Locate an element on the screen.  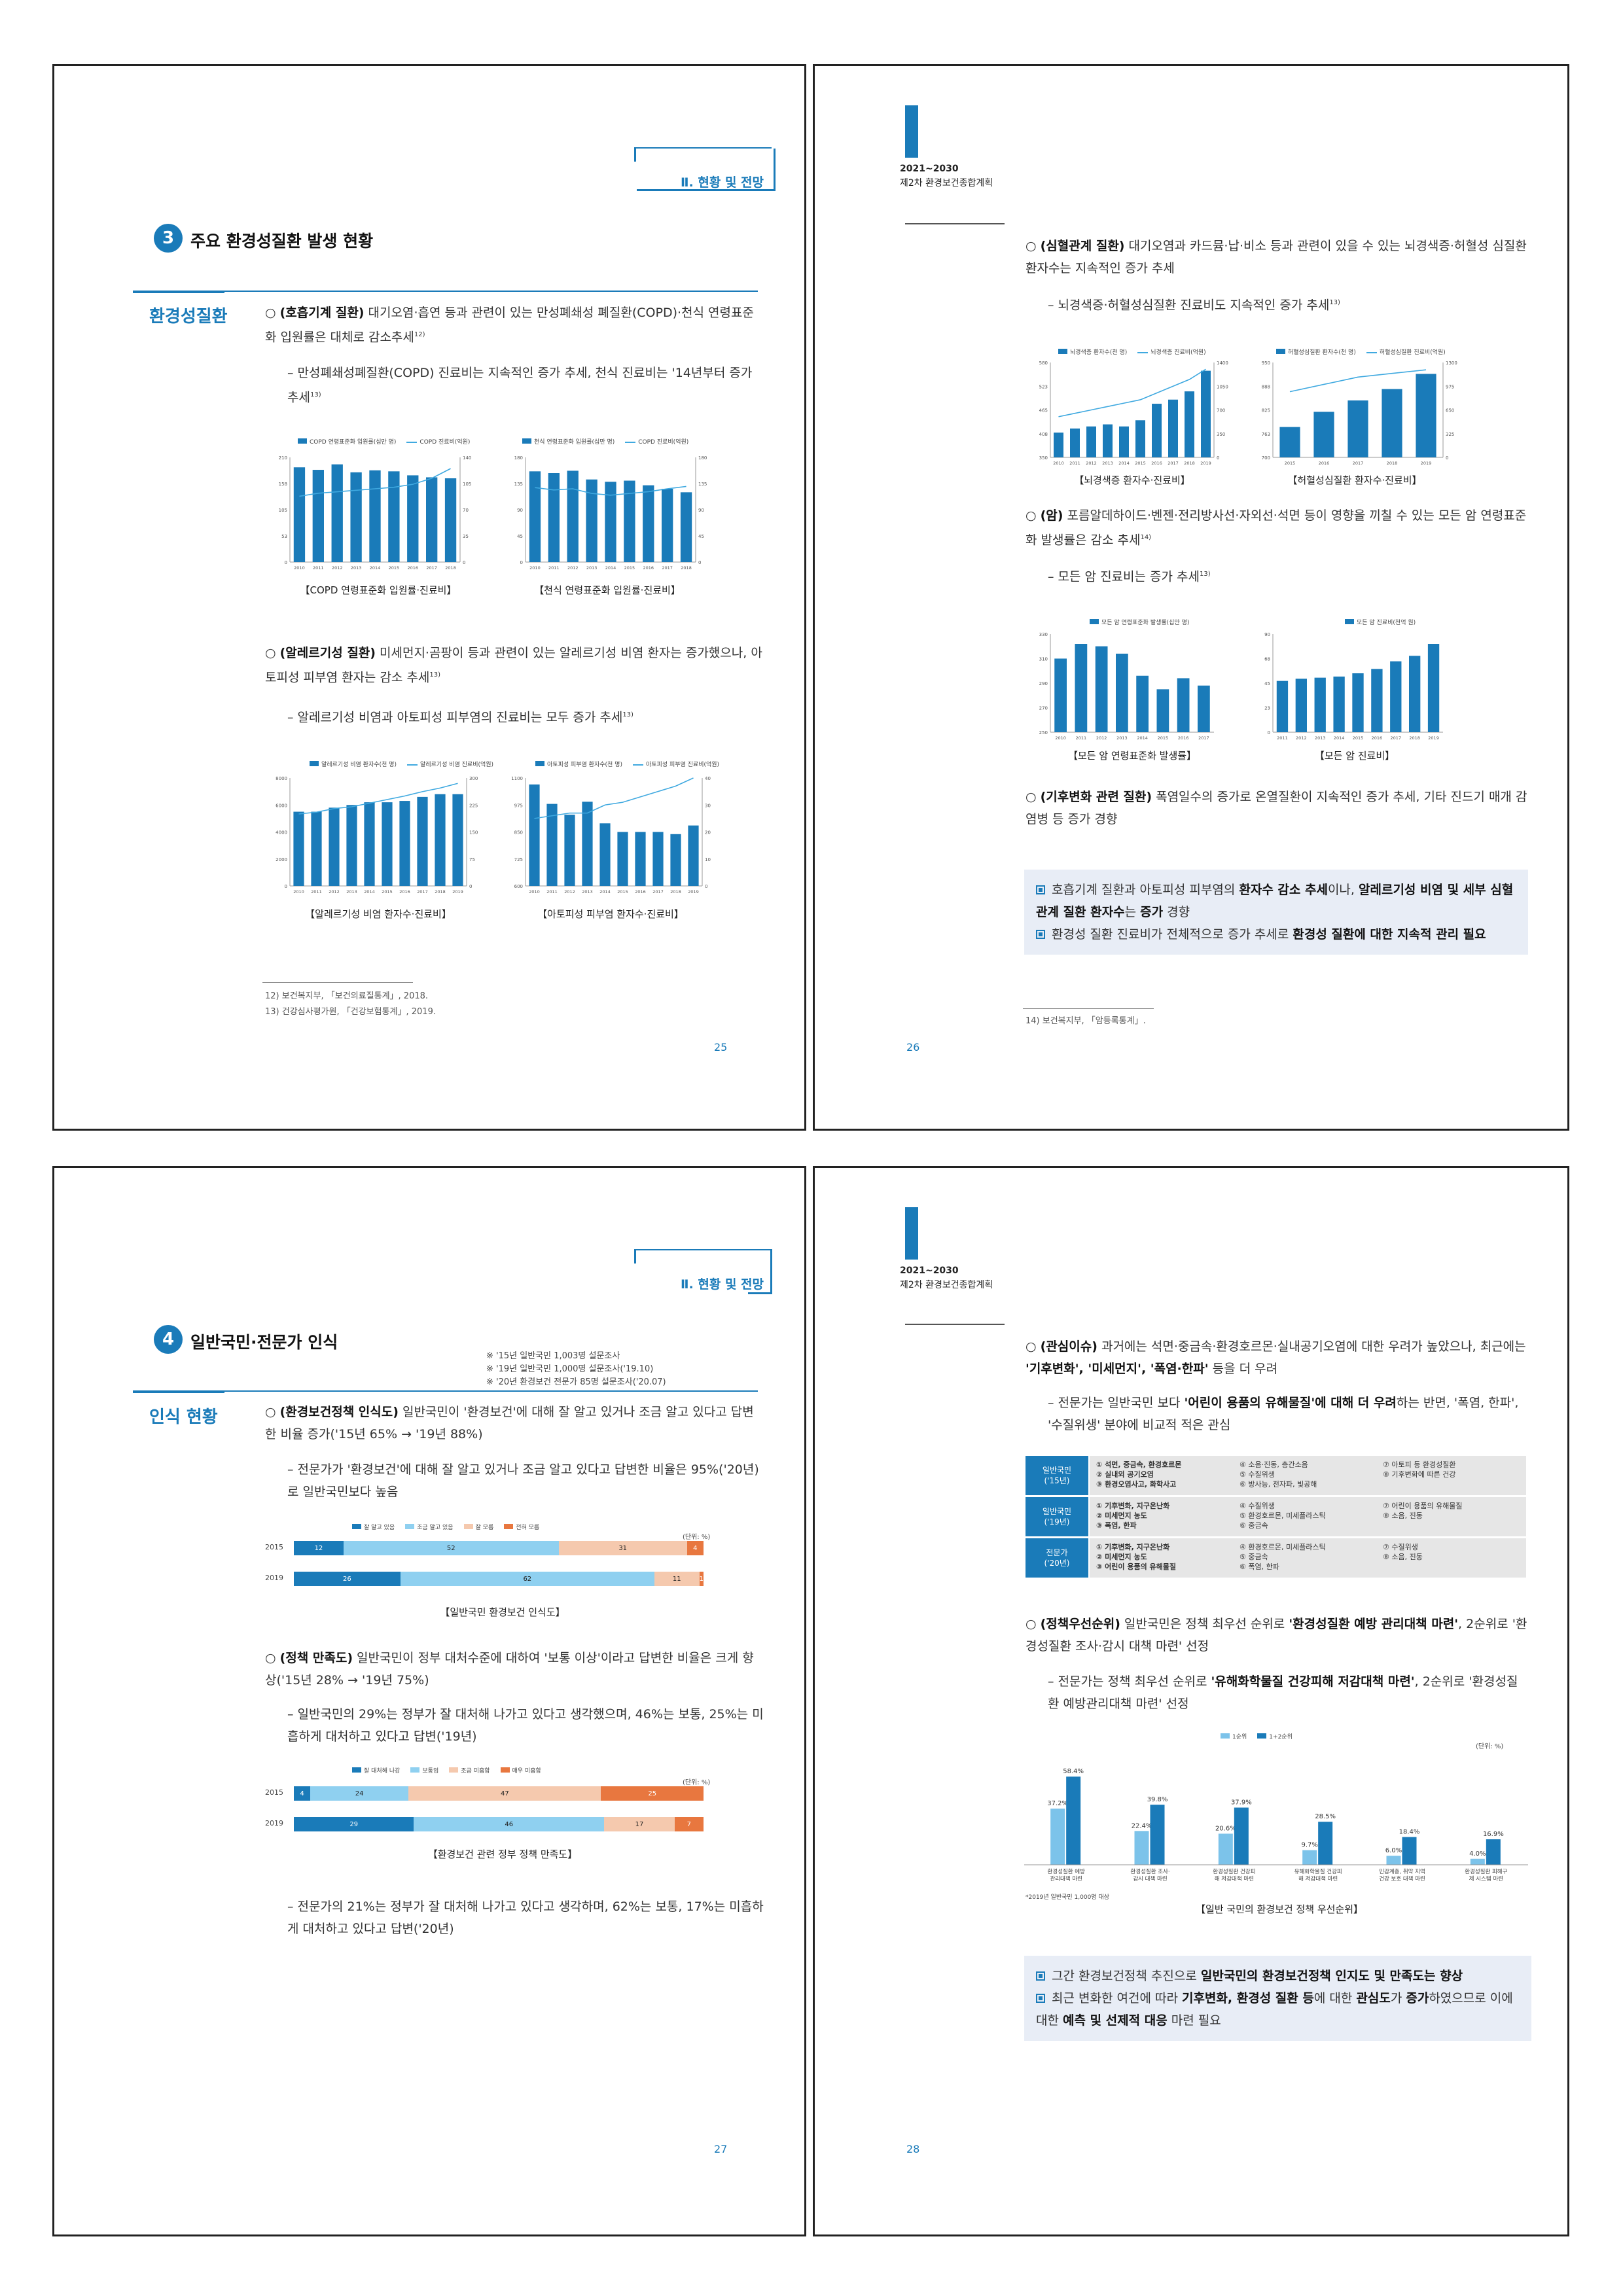
y2-tick-label: 325 is located at coordinates (1450, 434).